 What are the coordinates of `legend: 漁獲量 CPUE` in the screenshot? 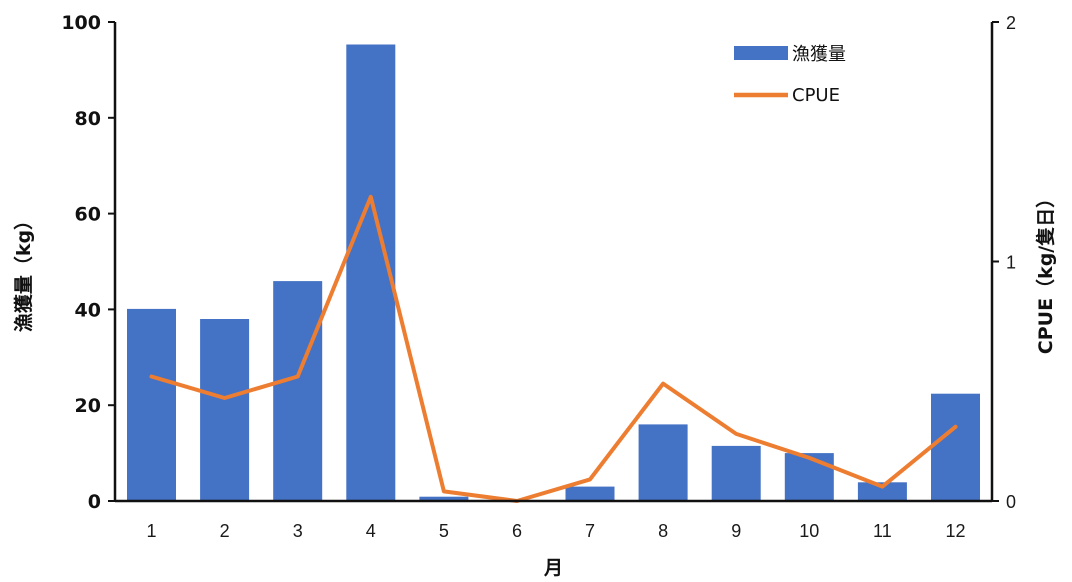 It's located at (790, 75).